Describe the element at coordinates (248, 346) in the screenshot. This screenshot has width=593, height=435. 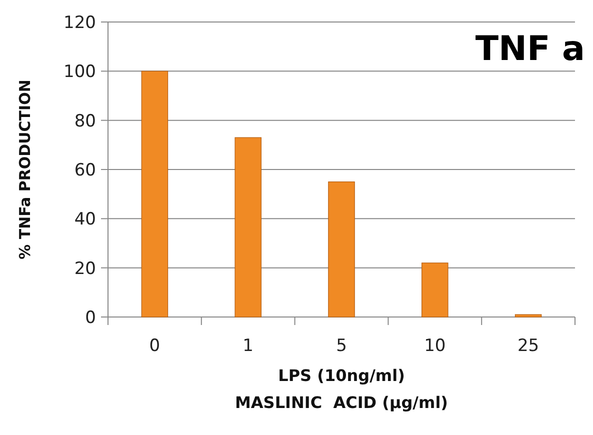
I see `x-tick-label: 1` at that location.